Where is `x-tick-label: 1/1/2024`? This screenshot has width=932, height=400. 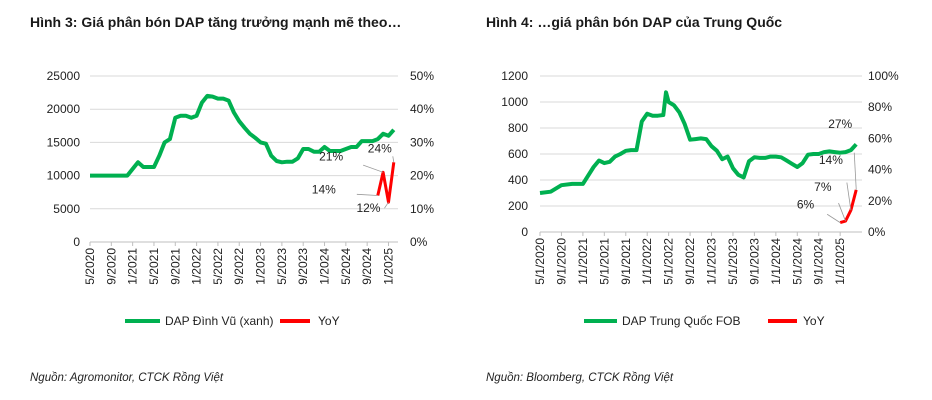
x-tick-label: 1/1/2024 is located at coordinates (776, 261).